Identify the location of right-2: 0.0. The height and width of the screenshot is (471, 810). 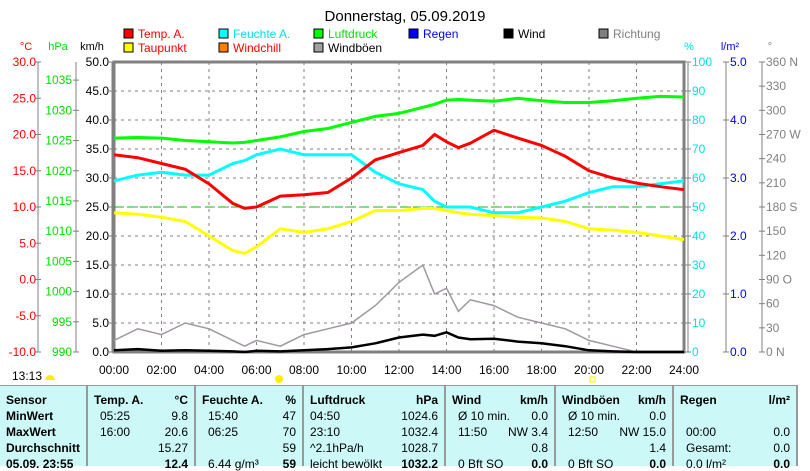
(781, 448).